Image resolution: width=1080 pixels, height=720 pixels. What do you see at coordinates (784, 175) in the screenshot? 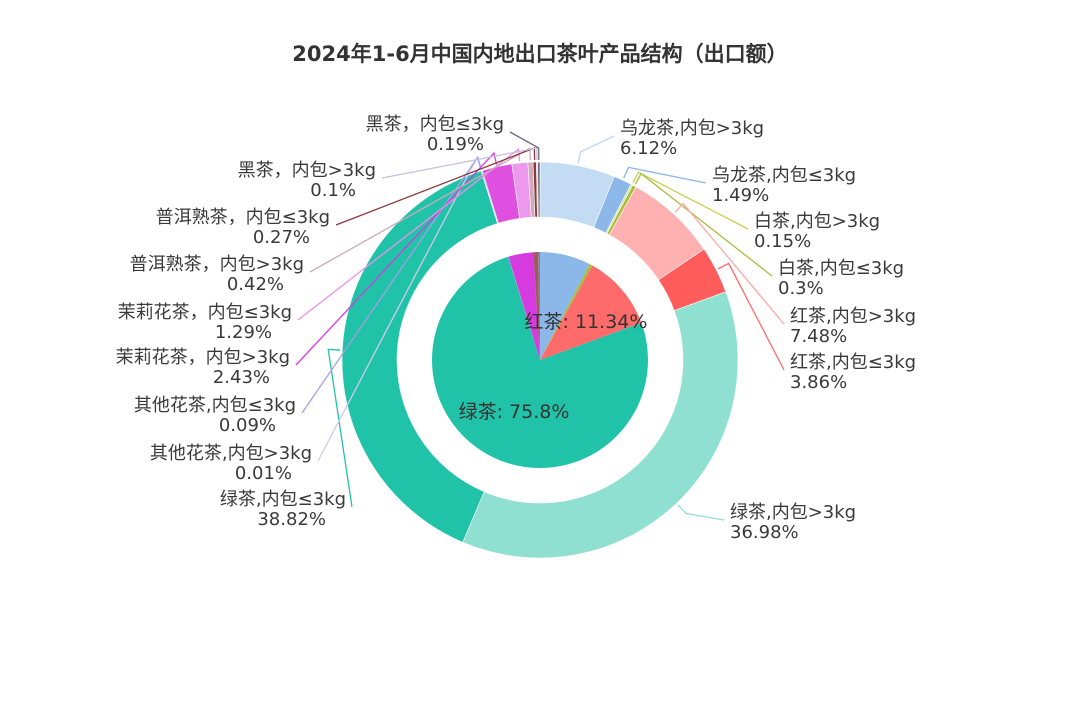
I see `slice-name-label: 乌龙茶,内包≤3kg` at bounding box center [784, 175].